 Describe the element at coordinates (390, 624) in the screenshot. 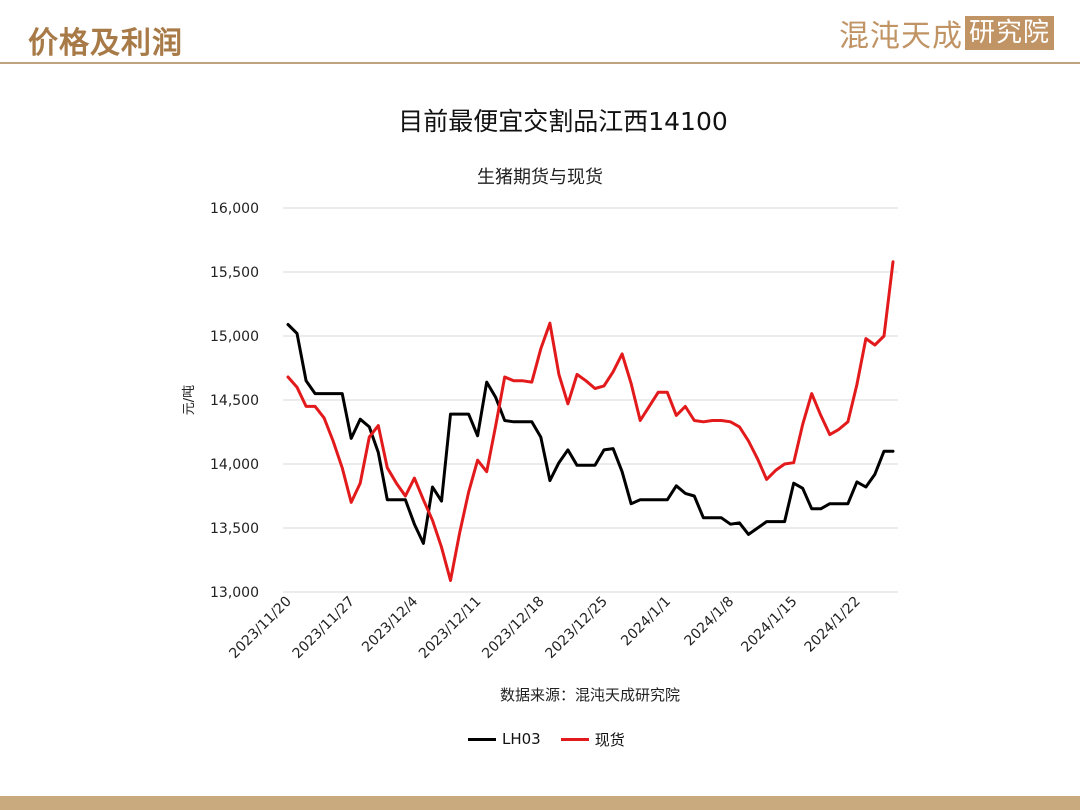

I see `x-tick-label: 2023/12/4` at that location.